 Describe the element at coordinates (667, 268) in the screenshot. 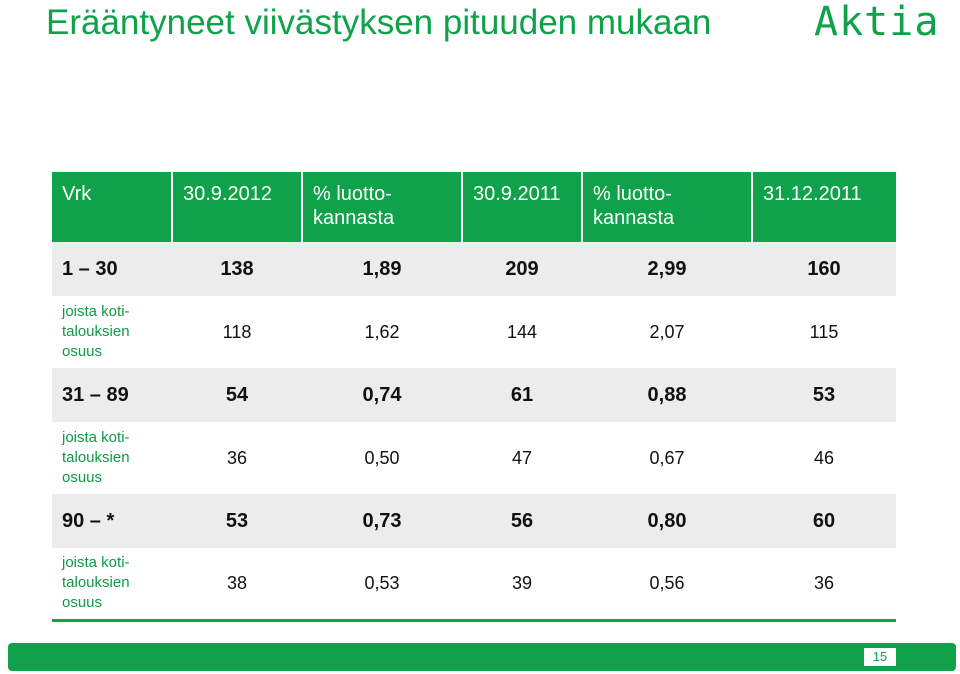

I see `table-cell: 2,99` at that location.